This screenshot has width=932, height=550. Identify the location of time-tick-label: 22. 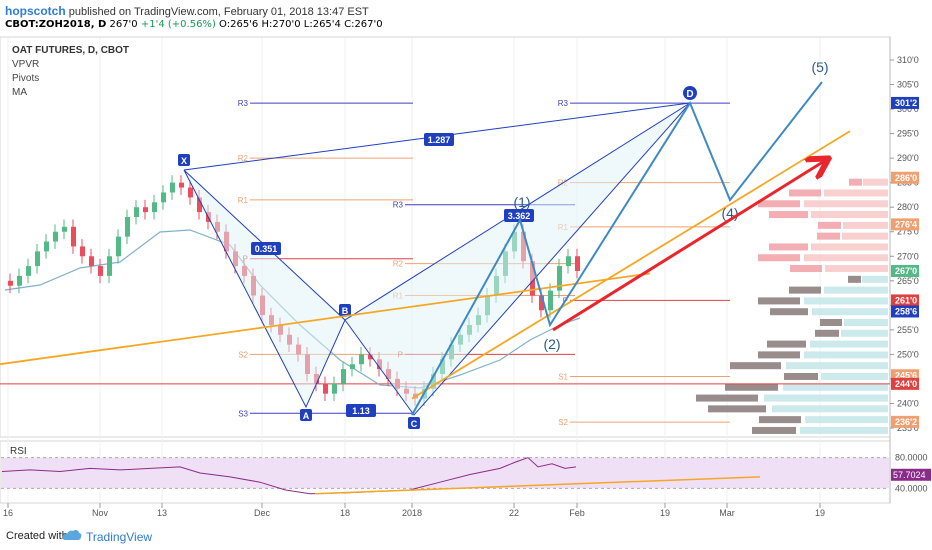
(514, 513).